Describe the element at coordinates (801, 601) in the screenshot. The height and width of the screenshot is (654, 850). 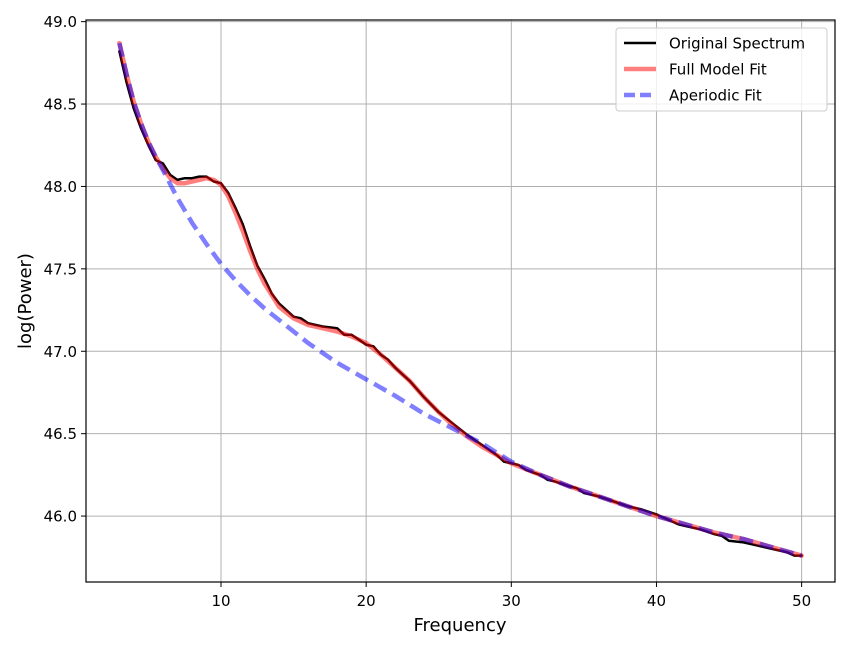
I see `x-tick-label: 50` at that location.